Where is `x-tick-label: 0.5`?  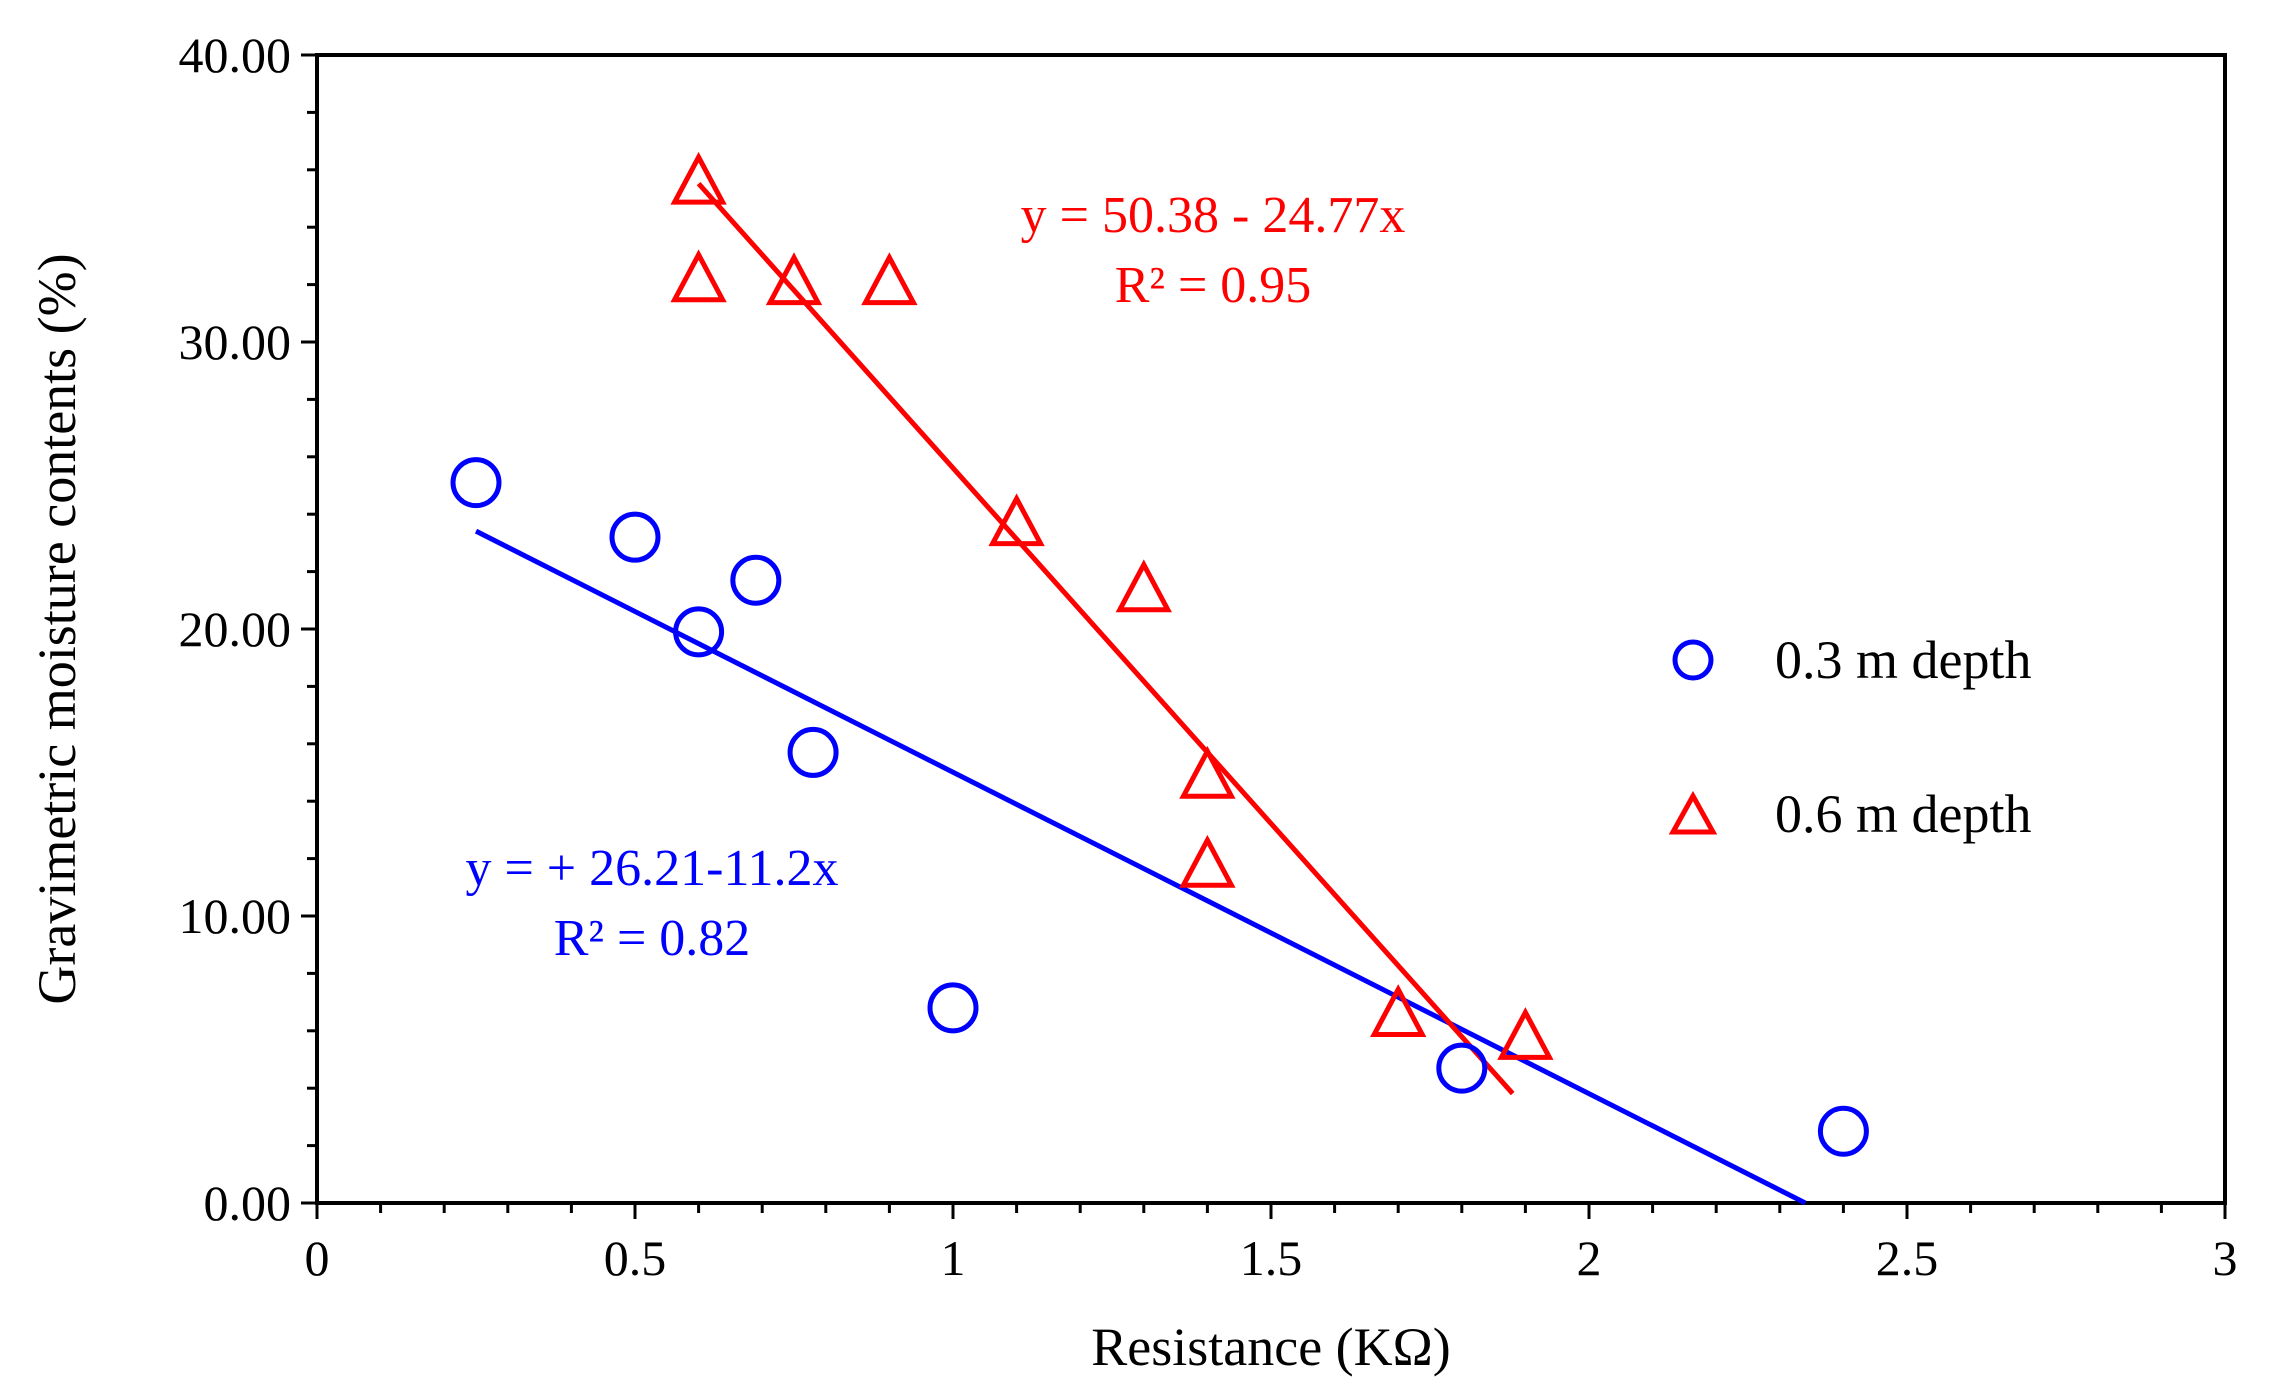
x-tick-label: 0.5 is located at coordinates (635, 1258).